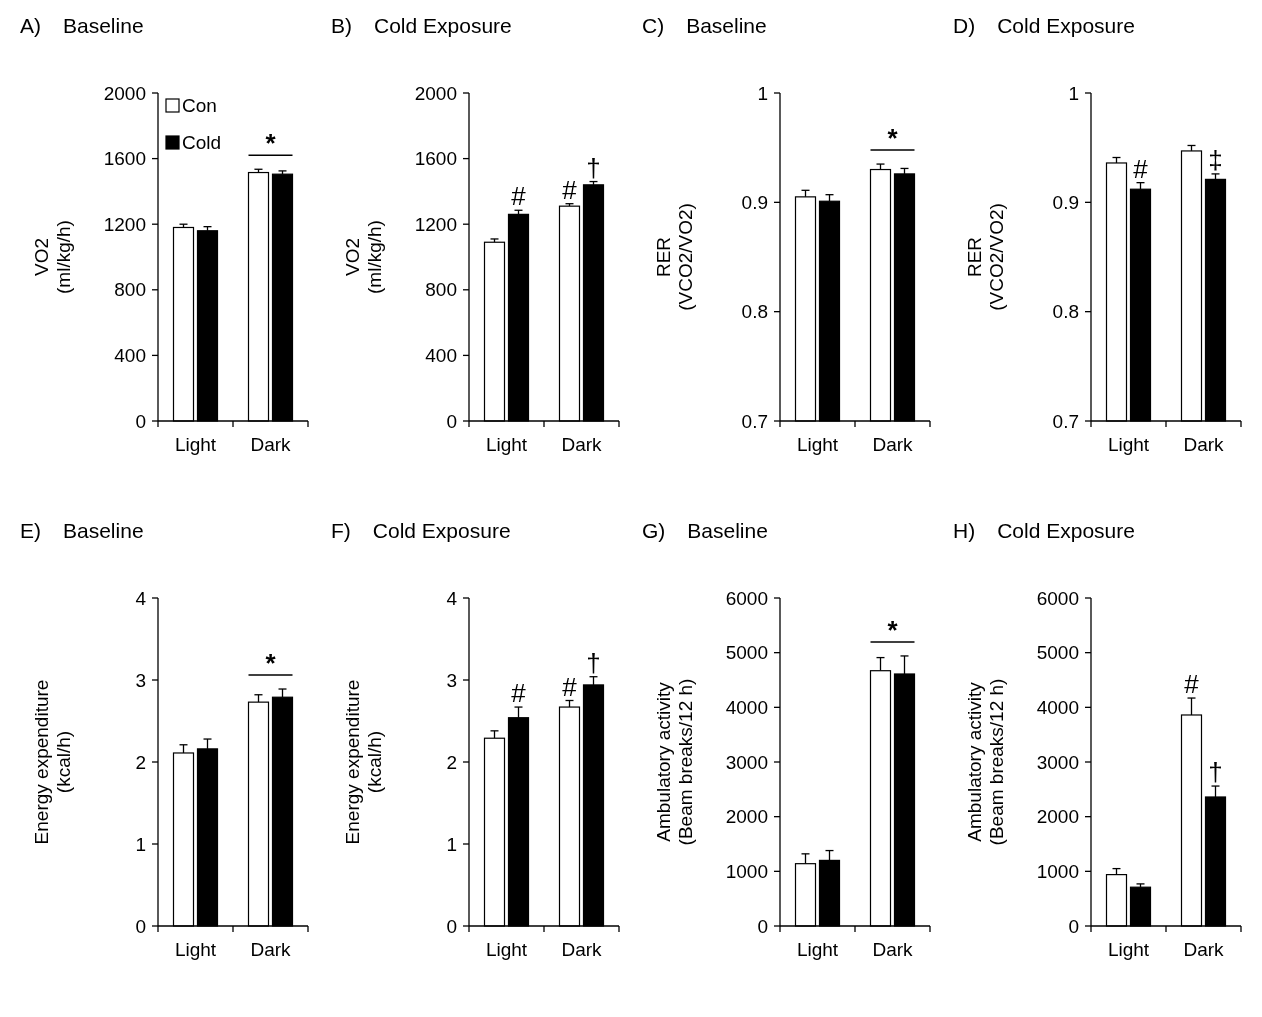 The width and height of the screenshot is (1262, 1017). What do you see at coordinates (202, 142) in the screenshot?
I see `legend-label: Cold` at bounding box center [202, 142].